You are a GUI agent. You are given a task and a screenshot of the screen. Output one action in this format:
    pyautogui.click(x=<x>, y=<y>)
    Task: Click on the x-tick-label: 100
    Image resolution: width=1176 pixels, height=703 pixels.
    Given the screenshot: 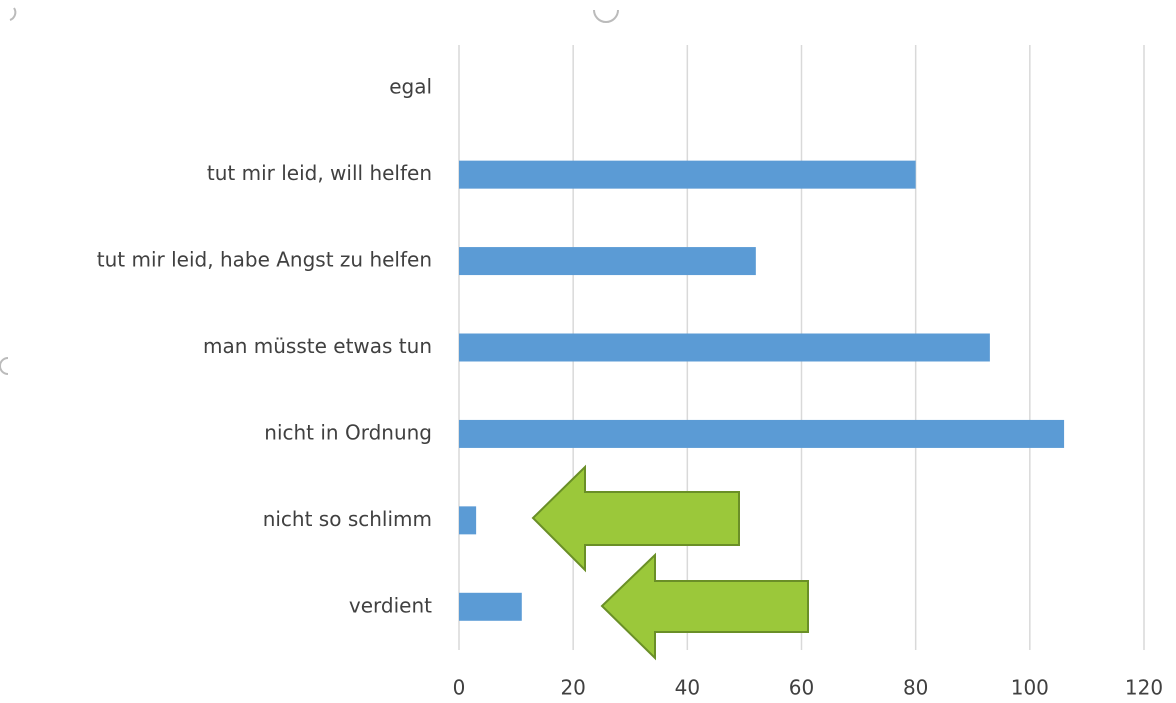 What is the action you would take?
    pyautogui.click(x=1030, y=688)
    